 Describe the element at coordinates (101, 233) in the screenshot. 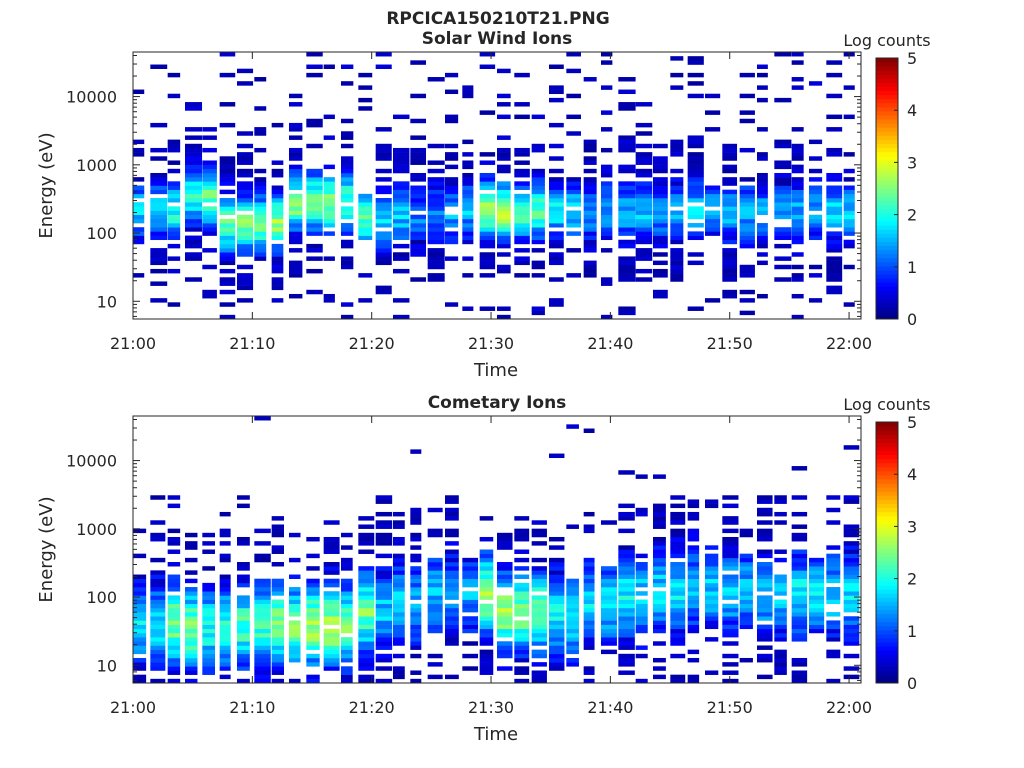

I see `y-tick-label: 100` at that location.